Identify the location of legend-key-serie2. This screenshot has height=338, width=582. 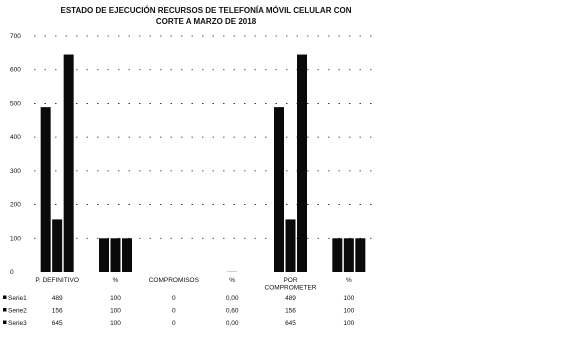
(5, 310).